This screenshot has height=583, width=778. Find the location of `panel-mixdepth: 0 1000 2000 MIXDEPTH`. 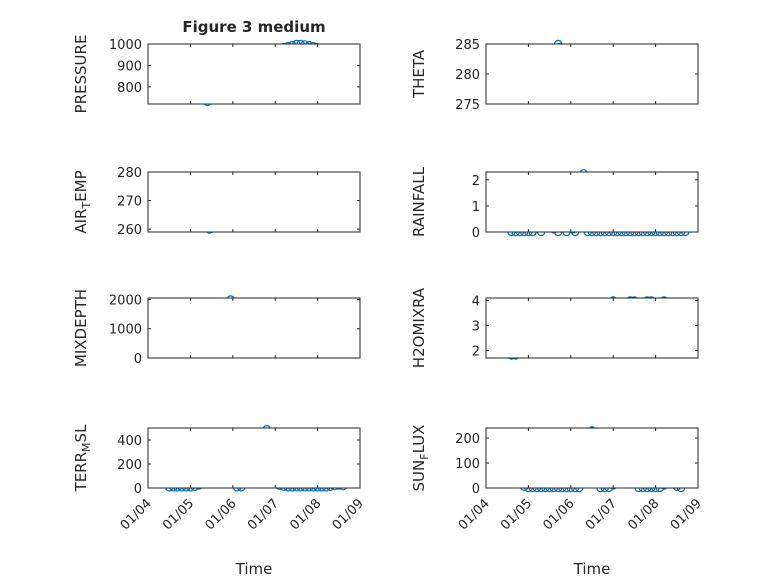

panel-mixdepth: 0 1000 2000 MIXDEPTH is located at coordinates (216, 328).